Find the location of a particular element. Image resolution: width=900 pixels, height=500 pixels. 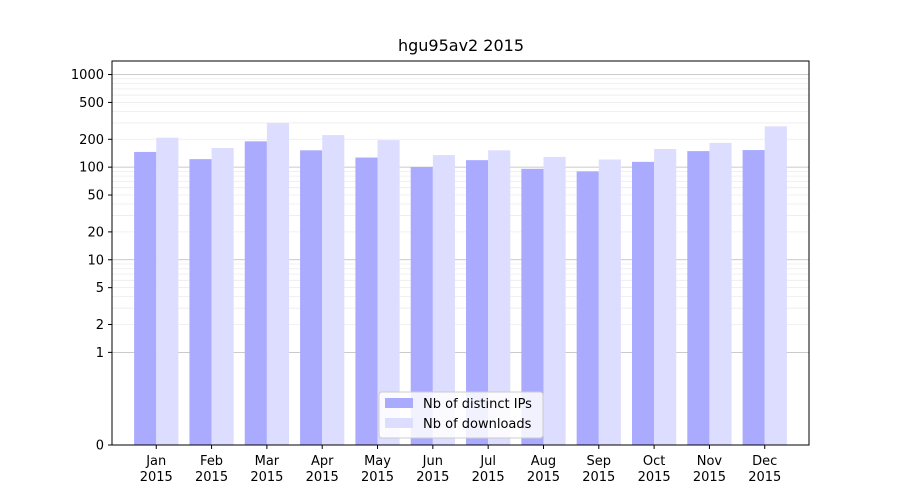

y-tick-label: 2 is located at coordinates (100, 325).